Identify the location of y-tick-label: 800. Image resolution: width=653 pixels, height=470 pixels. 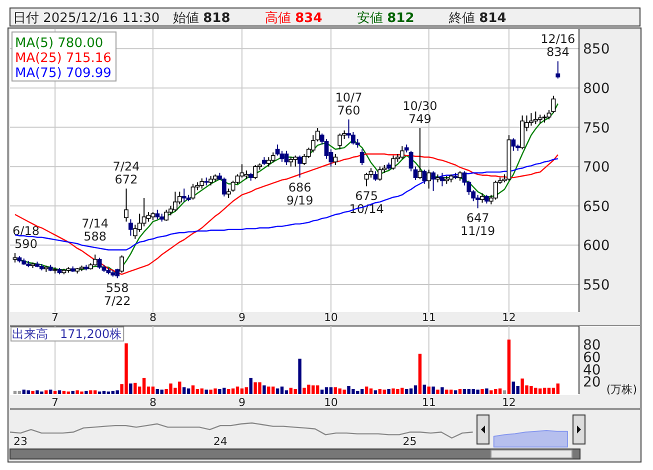
(596, 88).